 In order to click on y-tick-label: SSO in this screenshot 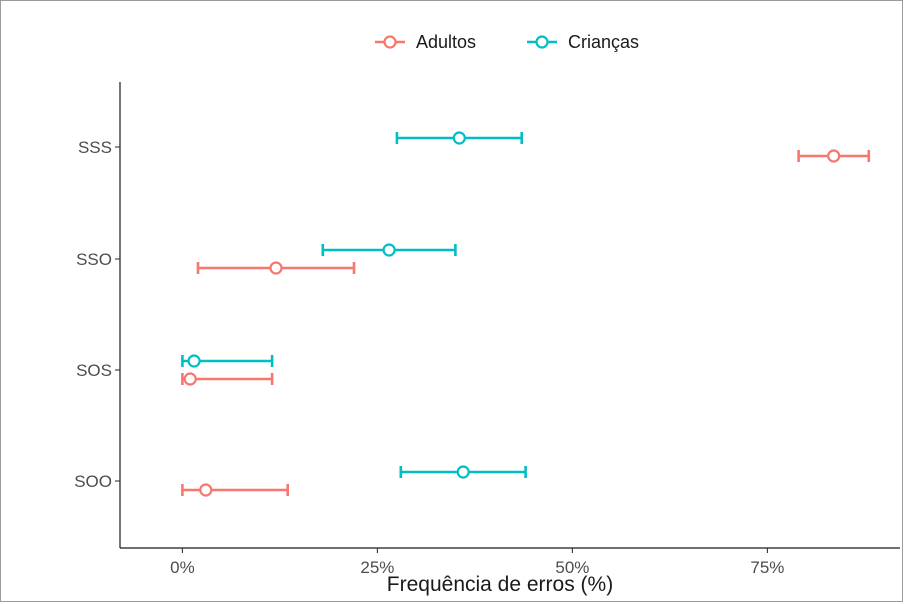, I will do `click(94, 259)`.